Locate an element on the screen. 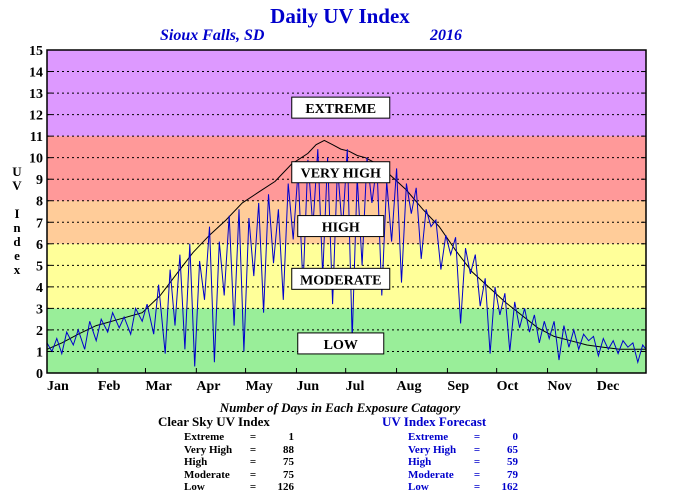 Image resolution: width=680 pixels, height=500 pixels. x-tick-label: Oct is located at coordinates (508, 386).